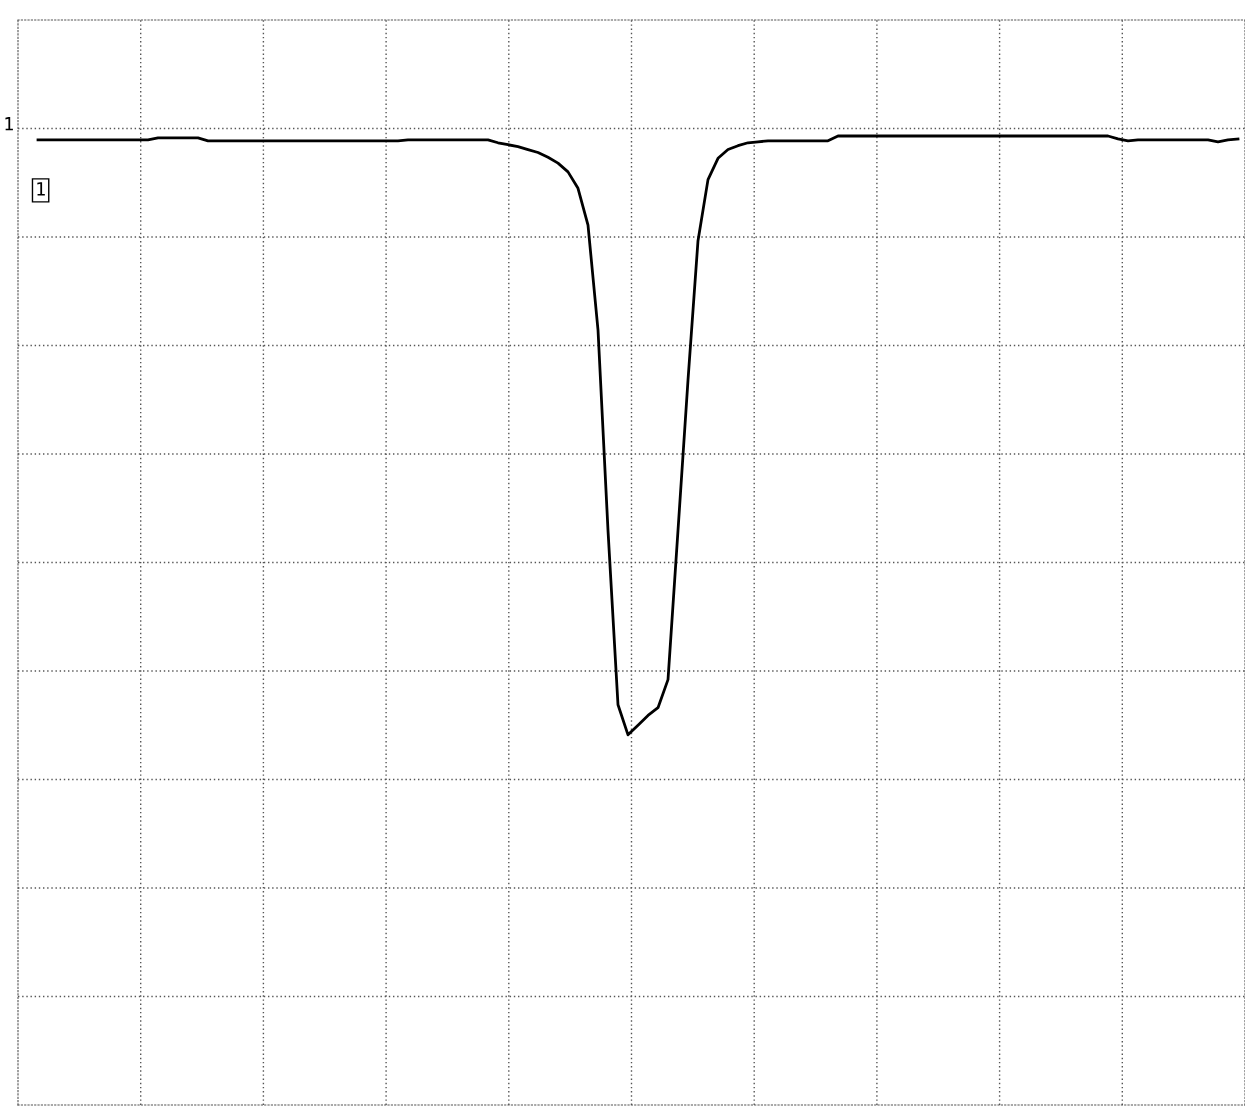 Image resolution: width=1245 pixels, height=1106 pixels. What do you see at coordinates (9, 124) in the screenshot?
I see `text: 1` at bounding box center [9, 124].